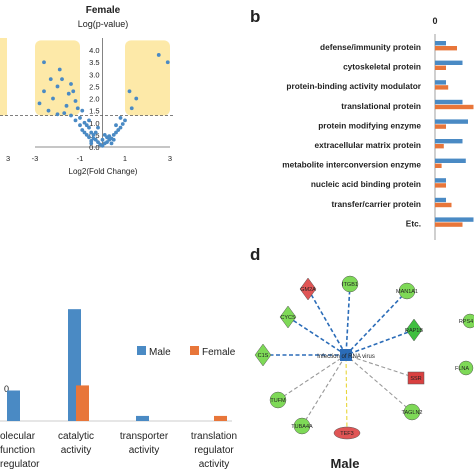 The height and width of the screenshot is (474, 474). I want to click on y-tick-label: 2.0, so click(94, 99).